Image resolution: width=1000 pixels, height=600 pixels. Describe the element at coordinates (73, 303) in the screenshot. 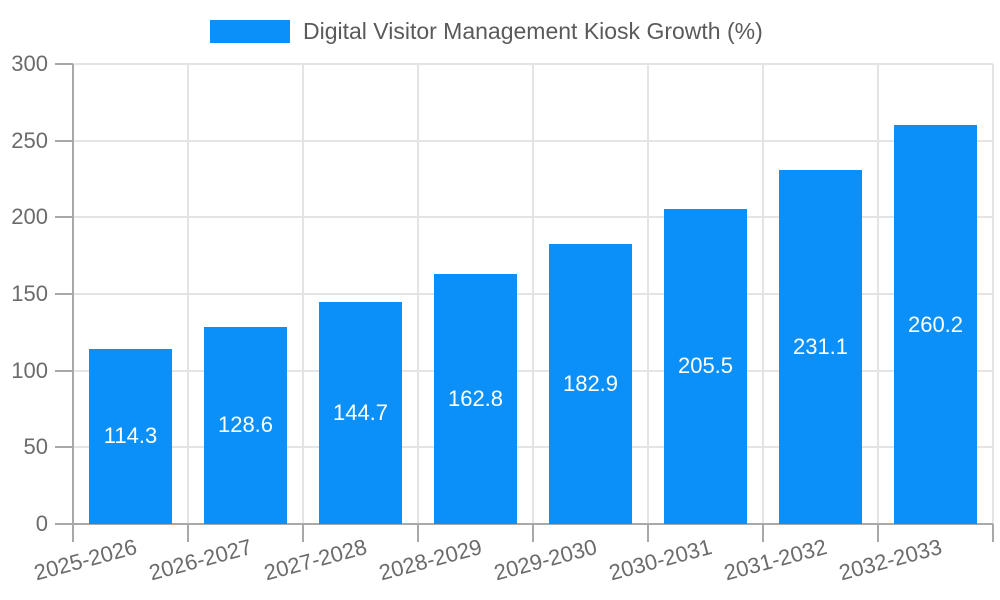

I see `y-axis-line` at that location.